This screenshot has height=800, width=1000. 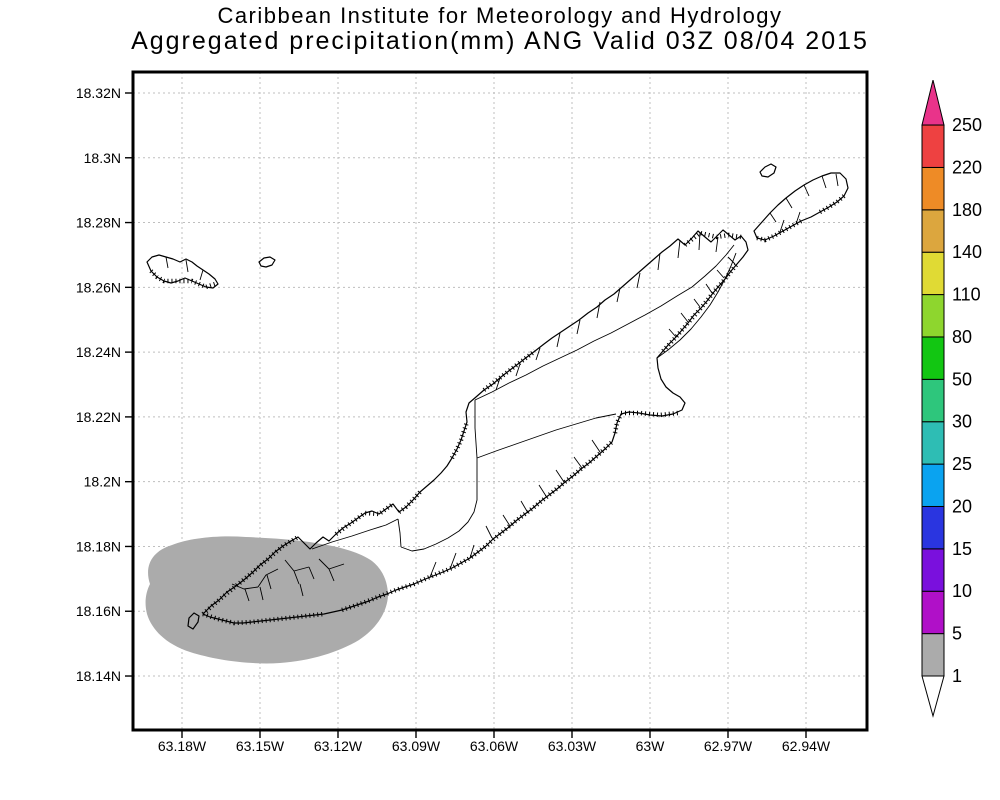 I want to click on colorbar-level-label: 25, so click(x=962, y=464).